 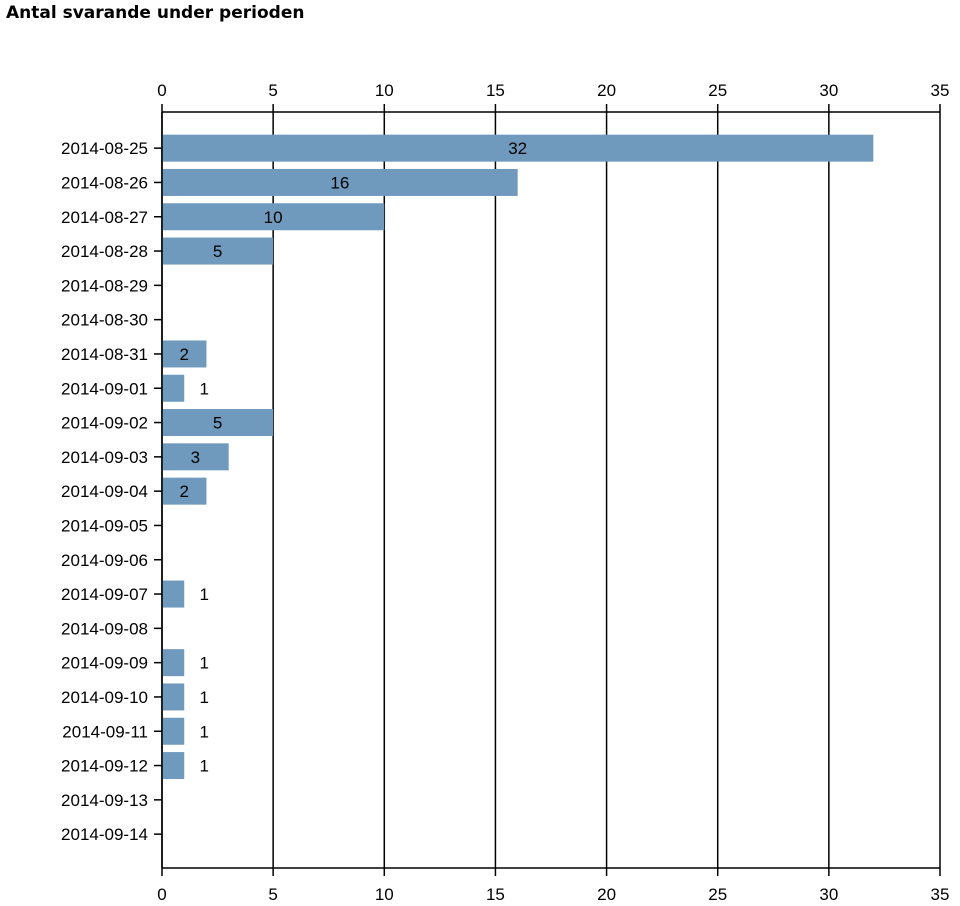 I want to click on value-label: 16, so click(x=339, y=182).